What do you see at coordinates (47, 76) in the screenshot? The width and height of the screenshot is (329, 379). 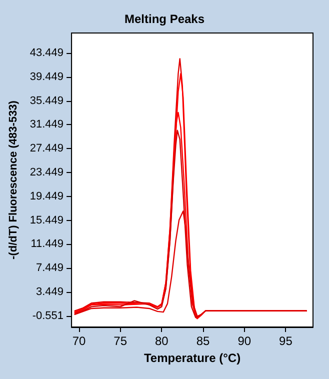 I see `y-tick-label: 39.449` at bounding box center [47, 76].